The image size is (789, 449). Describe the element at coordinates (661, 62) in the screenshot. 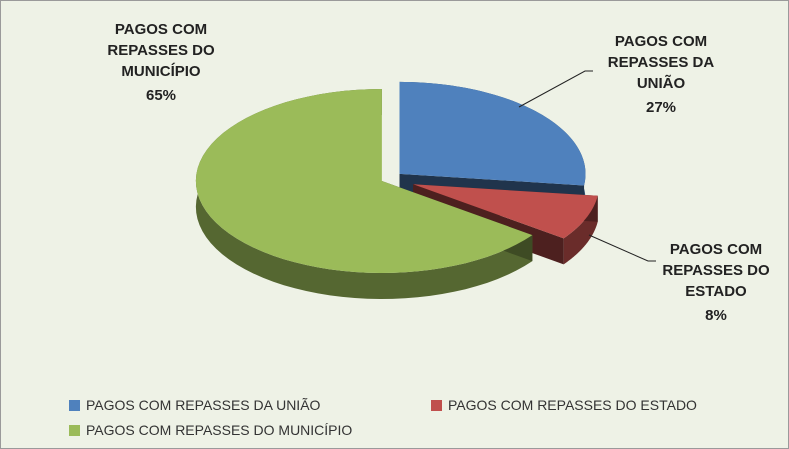

I see `data-label: PAGOS COM REPASSES DA UNIÃO` at that location.